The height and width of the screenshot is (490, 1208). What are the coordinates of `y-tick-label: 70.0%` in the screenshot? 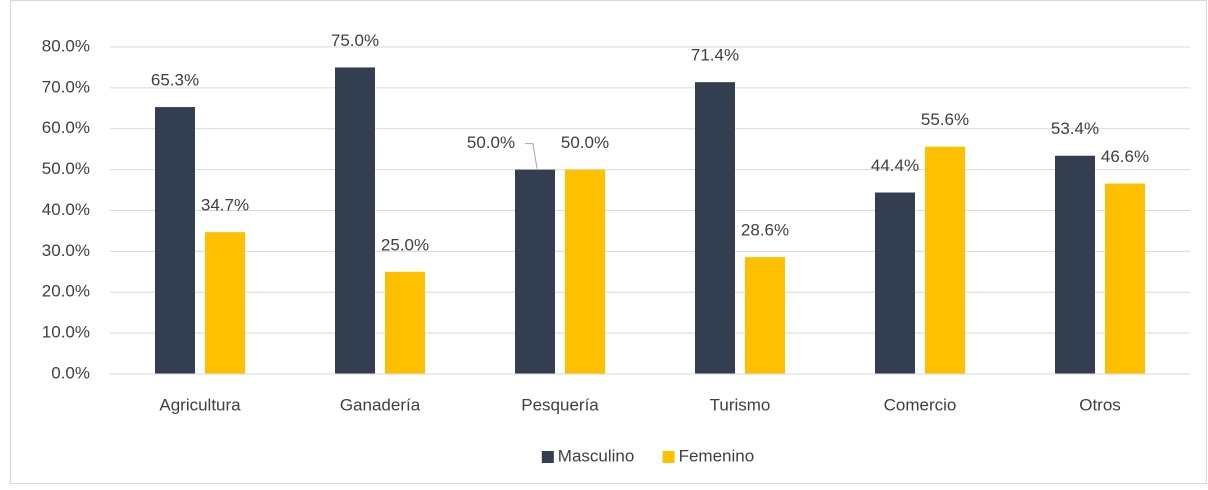 It's located at (66, 86).